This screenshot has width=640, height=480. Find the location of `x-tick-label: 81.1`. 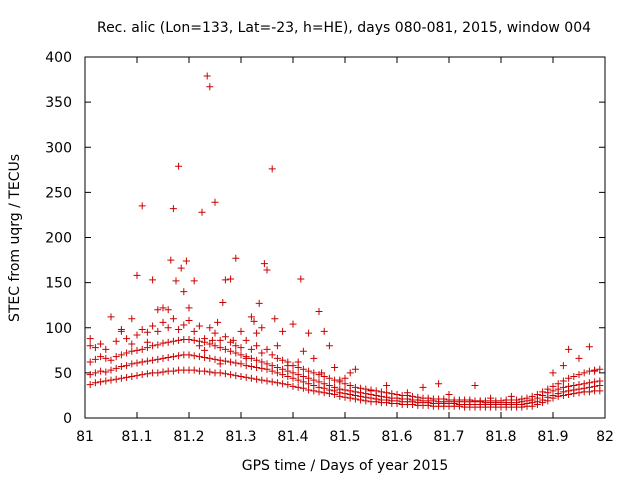

x-tick-label: 81.1 is located at coordinates (136, 437).